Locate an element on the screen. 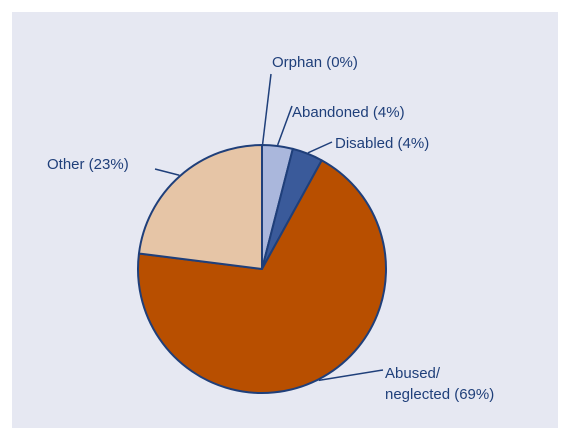  label-abandoned: Abandoned (4%) is located at coordinates (348, 112).